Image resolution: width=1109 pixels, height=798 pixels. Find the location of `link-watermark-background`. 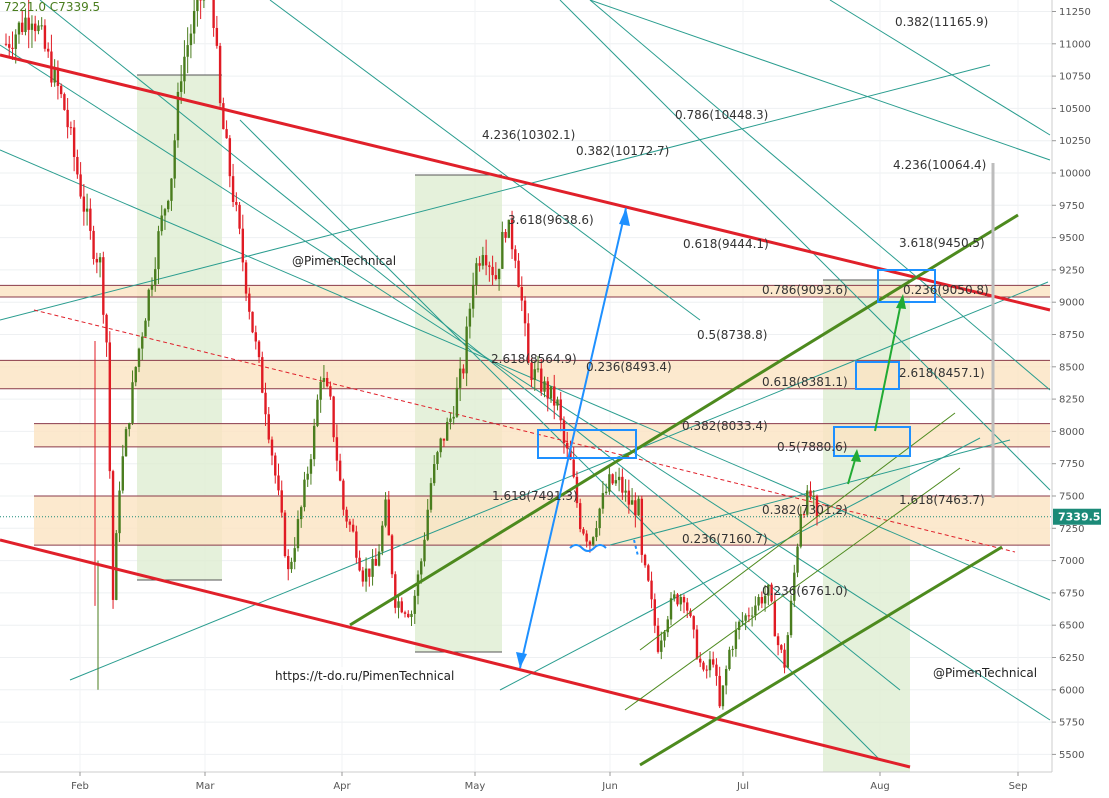

link-watermark-background is located at coordinates (365, 676).